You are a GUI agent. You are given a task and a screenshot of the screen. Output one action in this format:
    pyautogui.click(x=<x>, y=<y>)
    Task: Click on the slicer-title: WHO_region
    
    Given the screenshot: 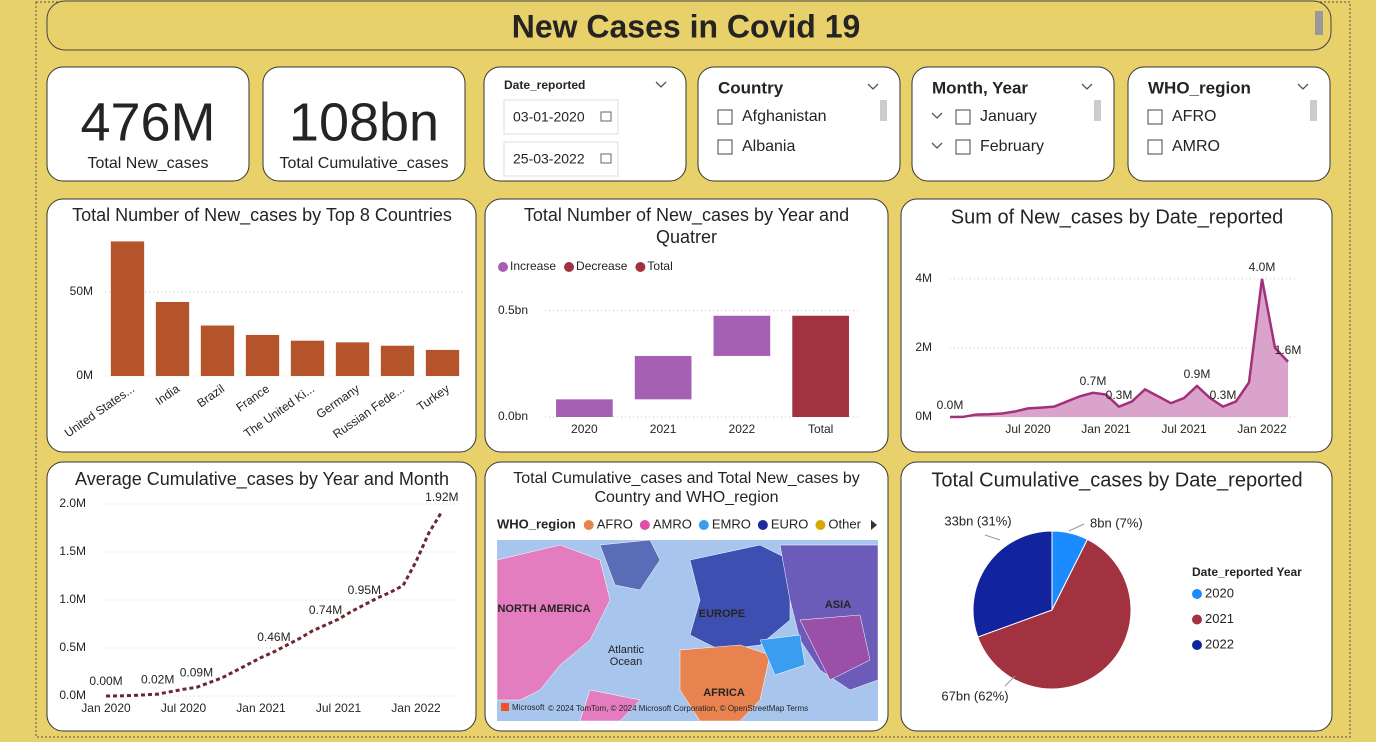 What is the action you would take?
    pyautogui.click(x=1199, y=87)
    